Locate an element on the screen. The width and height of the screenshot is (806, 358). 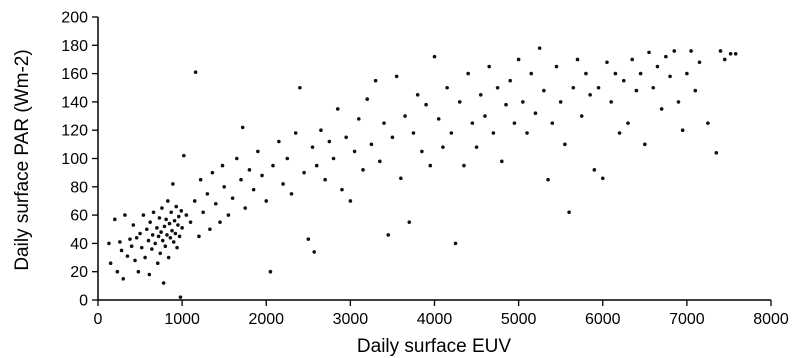
x-ticks: 0 1000 2000 3000 4000 5000 6000 7000 8000 is located at coordinates (441, 314).